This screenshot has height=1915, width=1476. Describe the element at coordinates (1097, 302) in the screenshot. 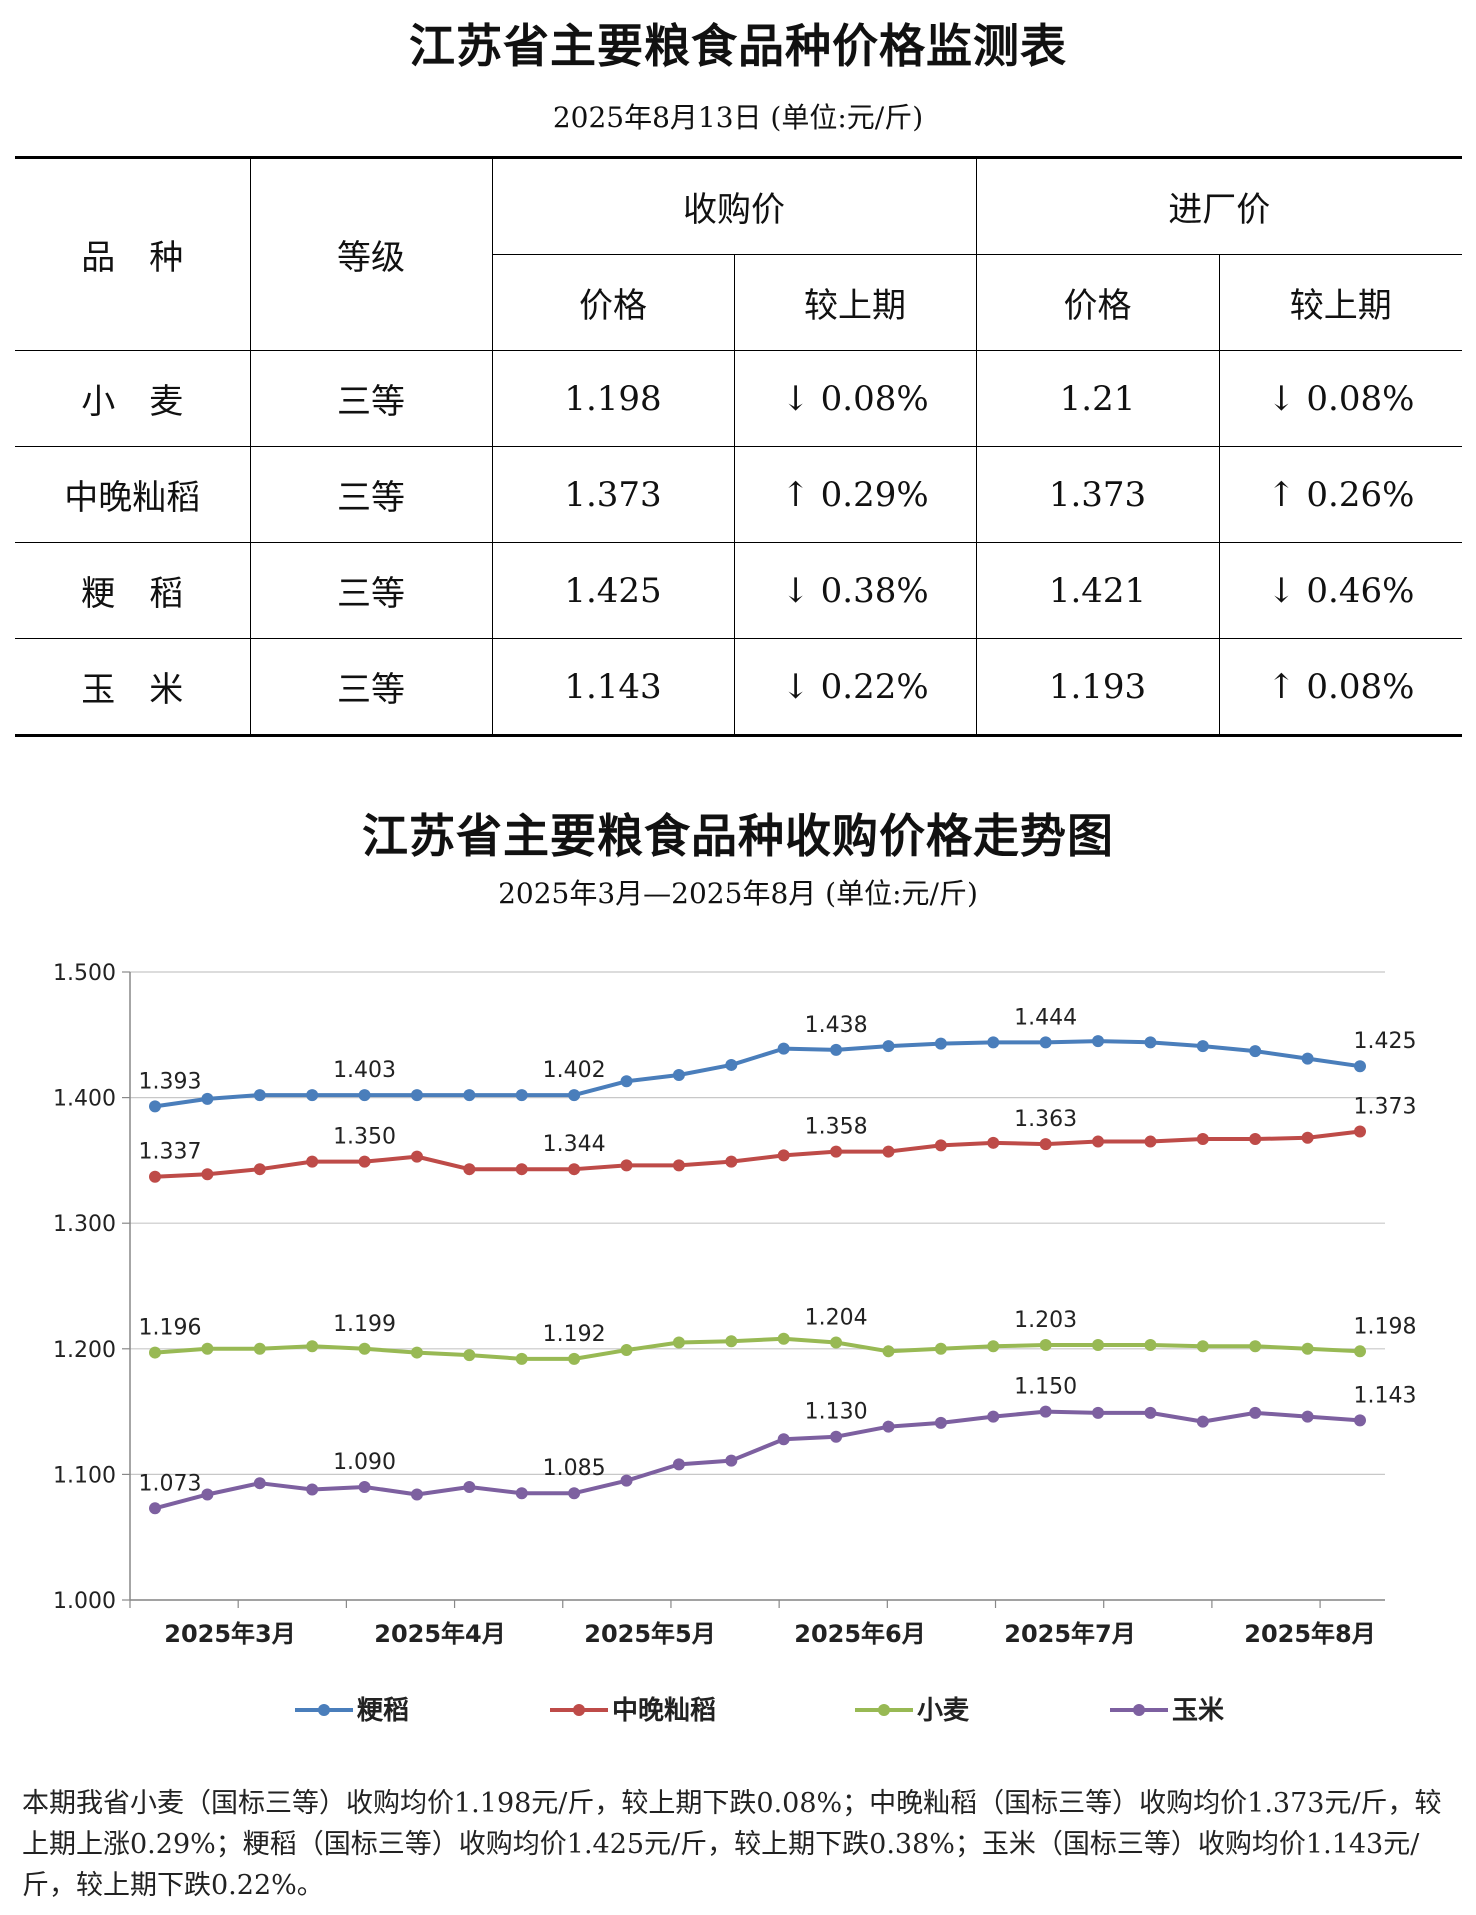

I see `header-factory-price: 价格` at that location.